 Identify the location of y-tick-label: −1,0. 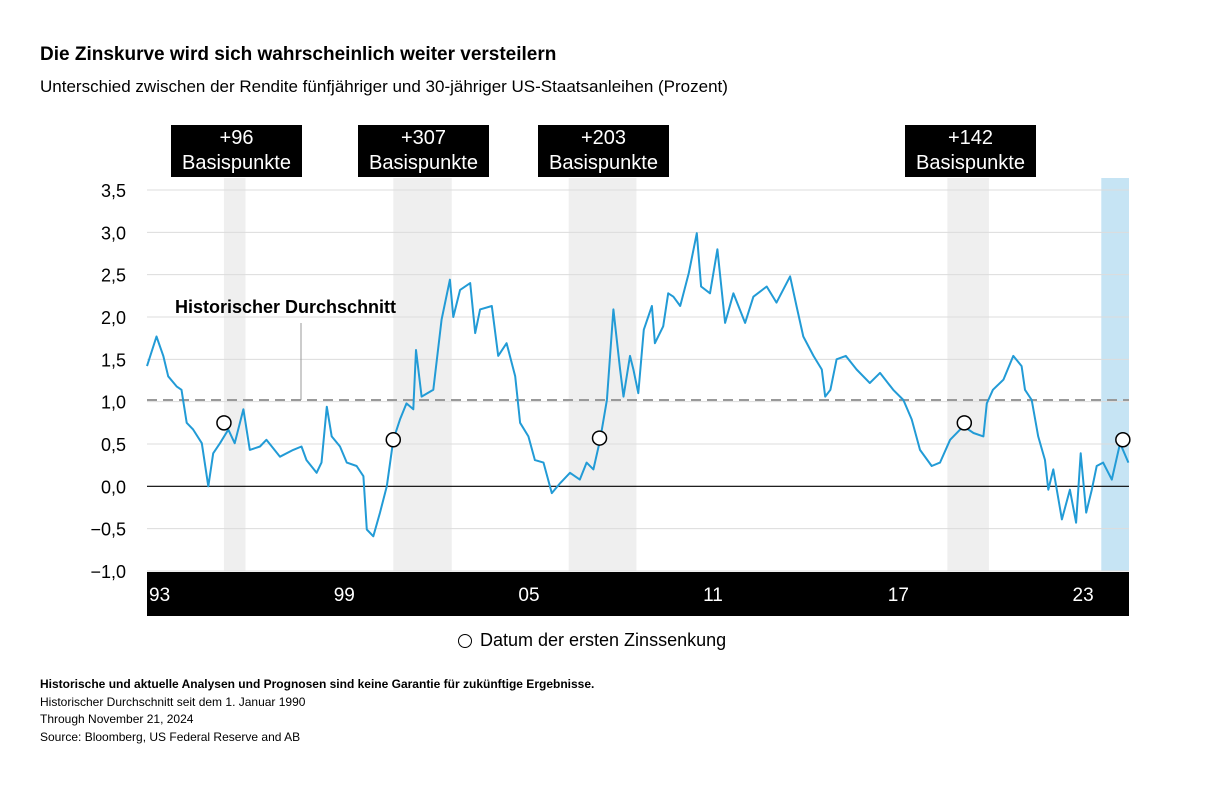
(108, 572).